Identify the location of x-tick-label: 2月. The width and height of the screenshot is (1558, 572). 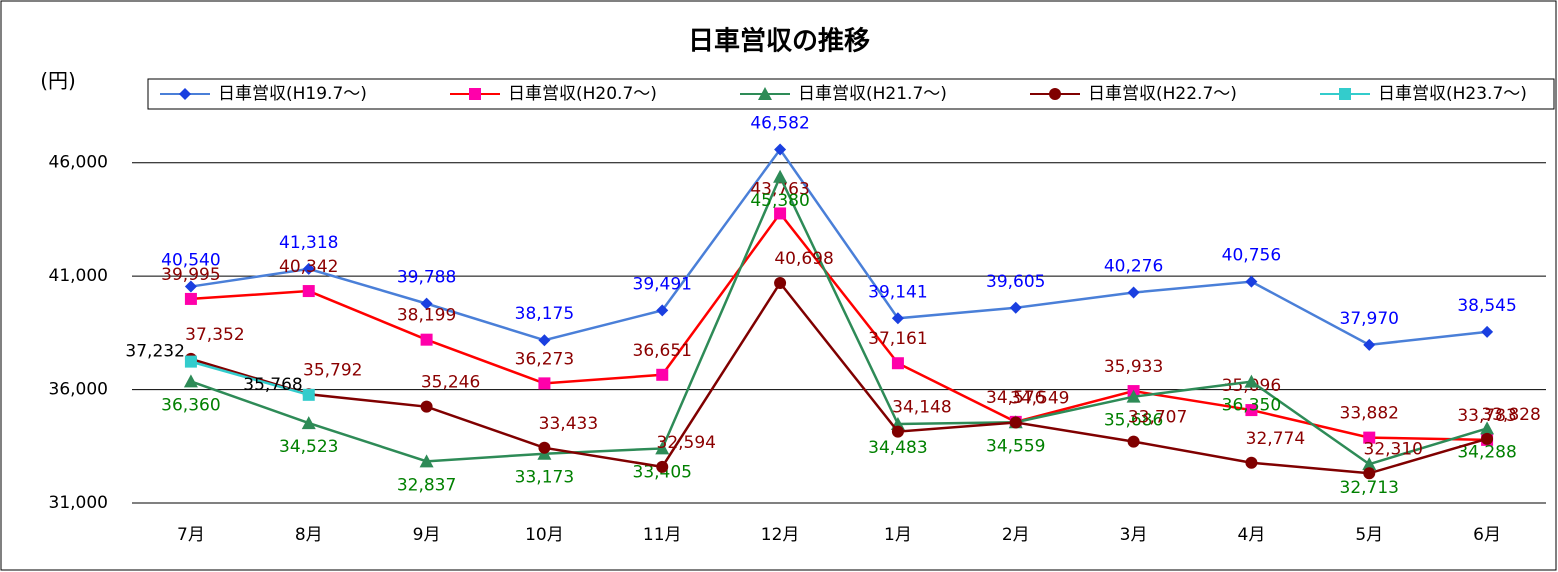
(1016, 535).